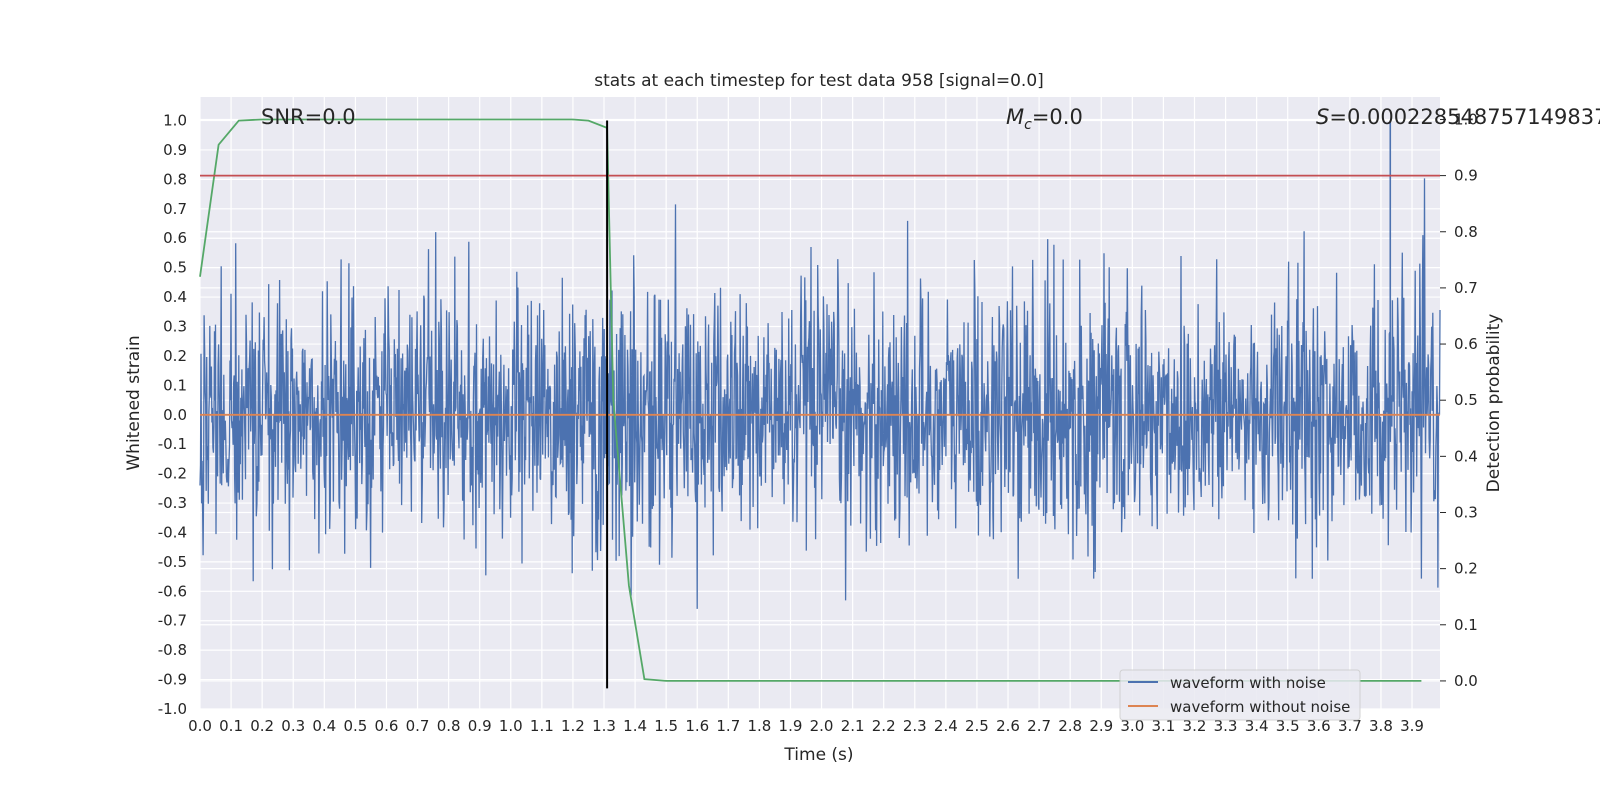 Image resolution: width=1600 pixels, height=800 pixels. Describe the element at coordinates (1008, 726) in the screenshot. I see `x-tick-label: 2.6` at that location.